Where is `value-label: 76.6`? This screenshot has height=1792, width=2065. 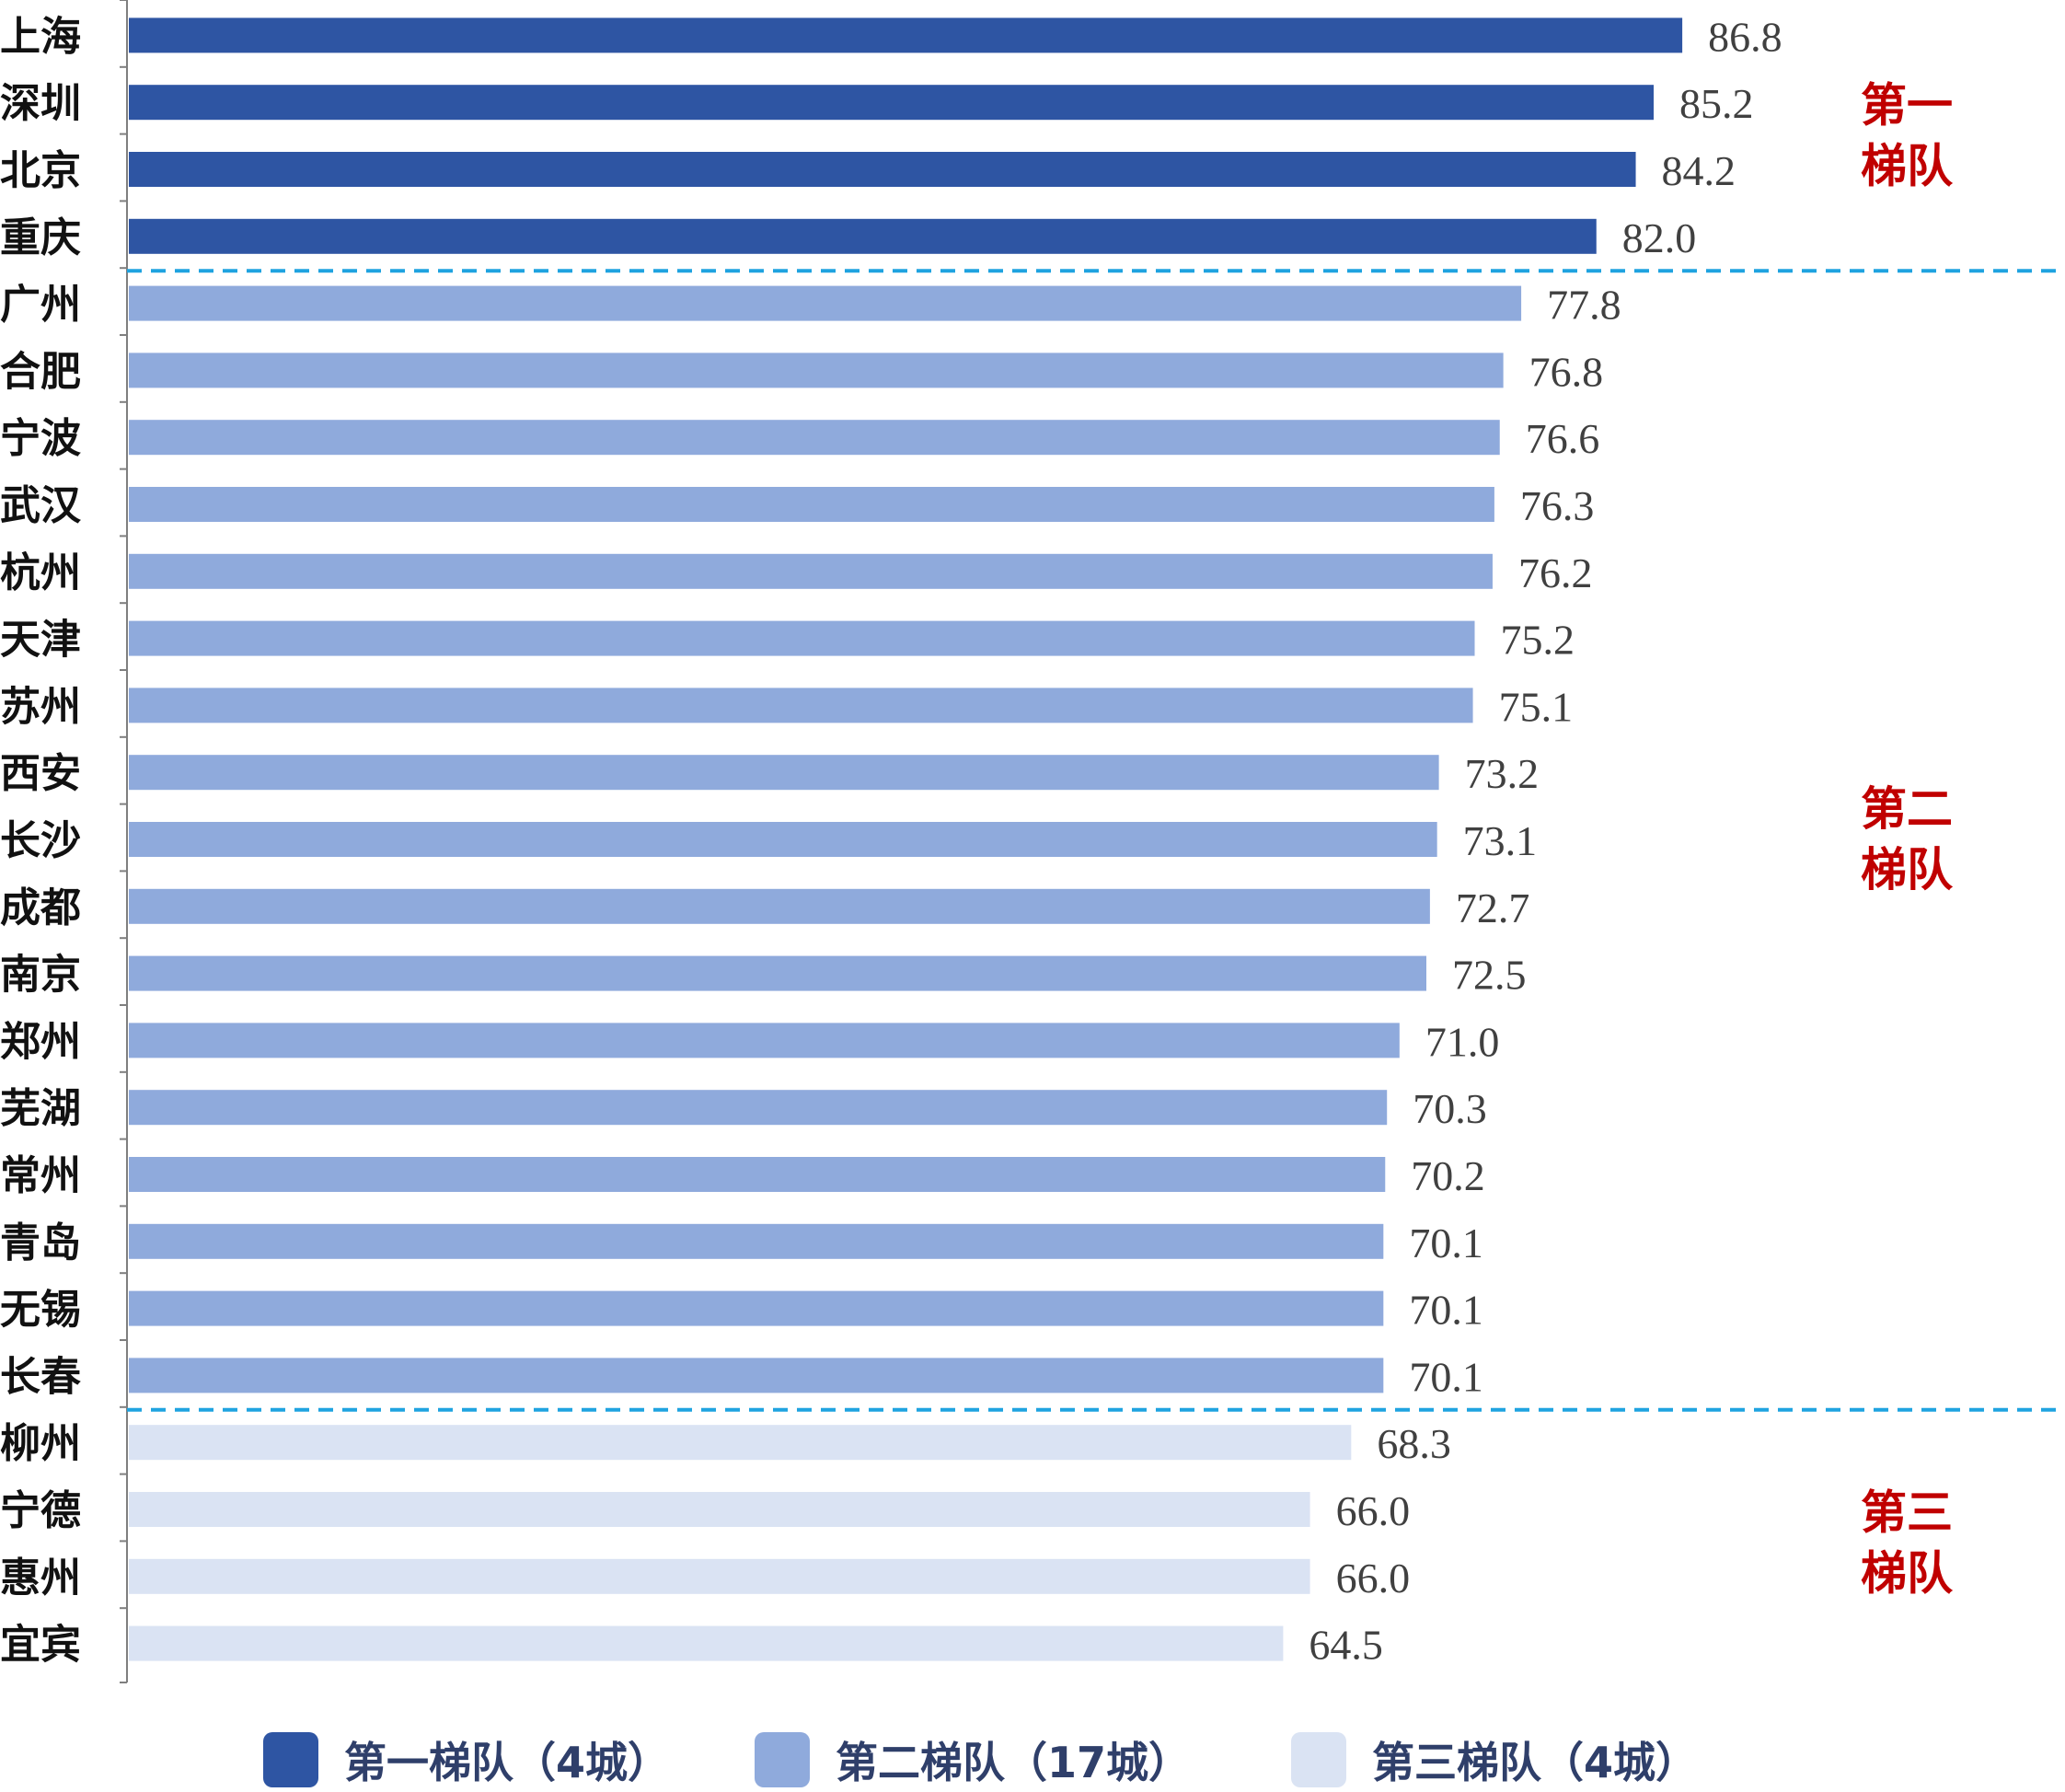
value-label: 76.6 is located at coordinates (1563, 439).